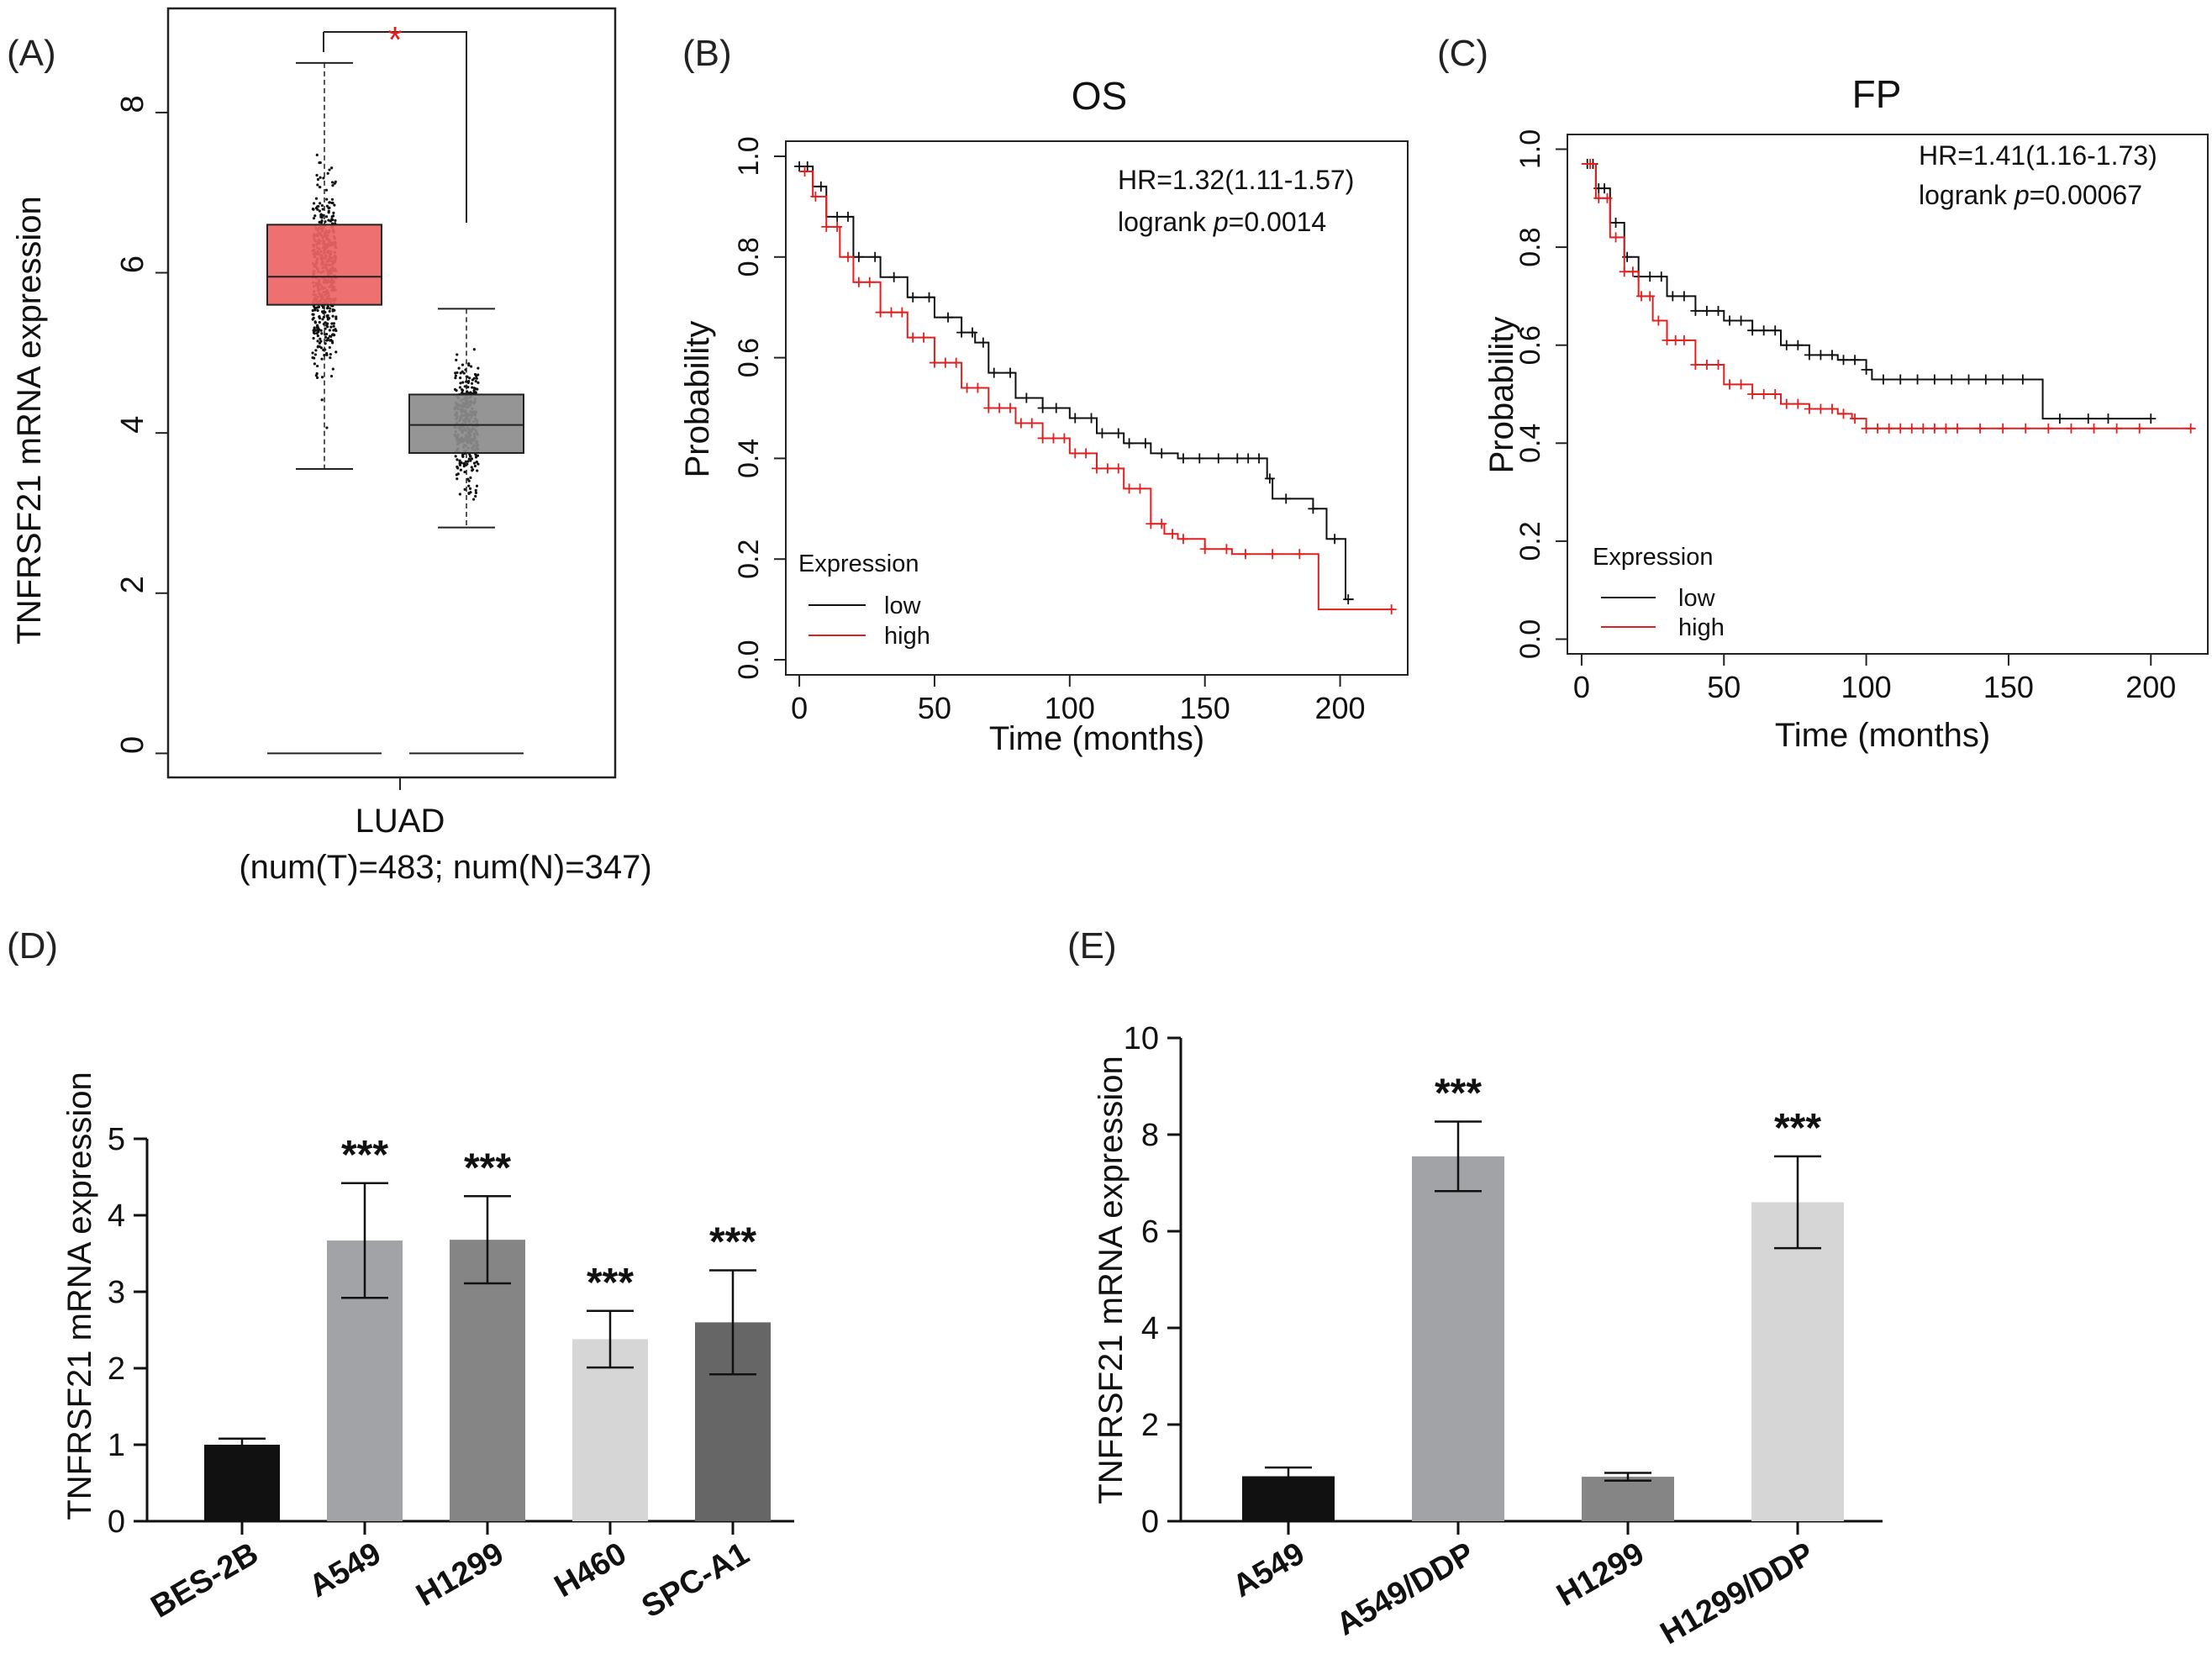 This screenshot has width=2212, height=1675. Describe the element at coordinates (1141, 1038) in the screenshot. I see `panel-e-y-tick-label: 10` at that location.